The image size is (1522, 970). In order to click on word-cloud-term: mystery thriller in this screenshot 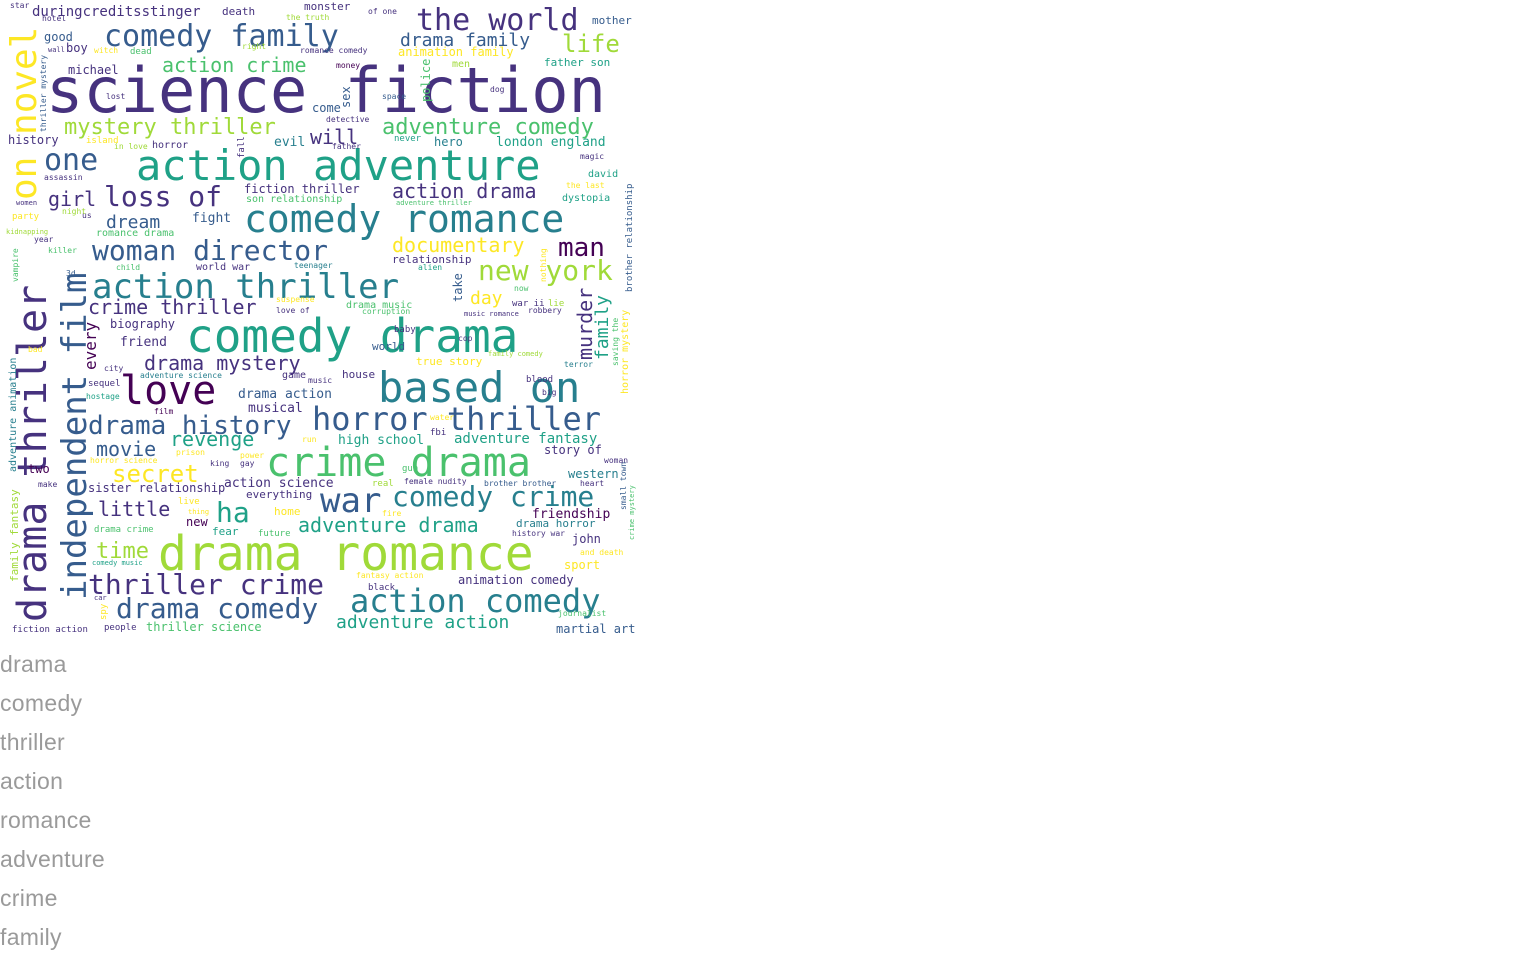, I will do `click(170, 127)`.